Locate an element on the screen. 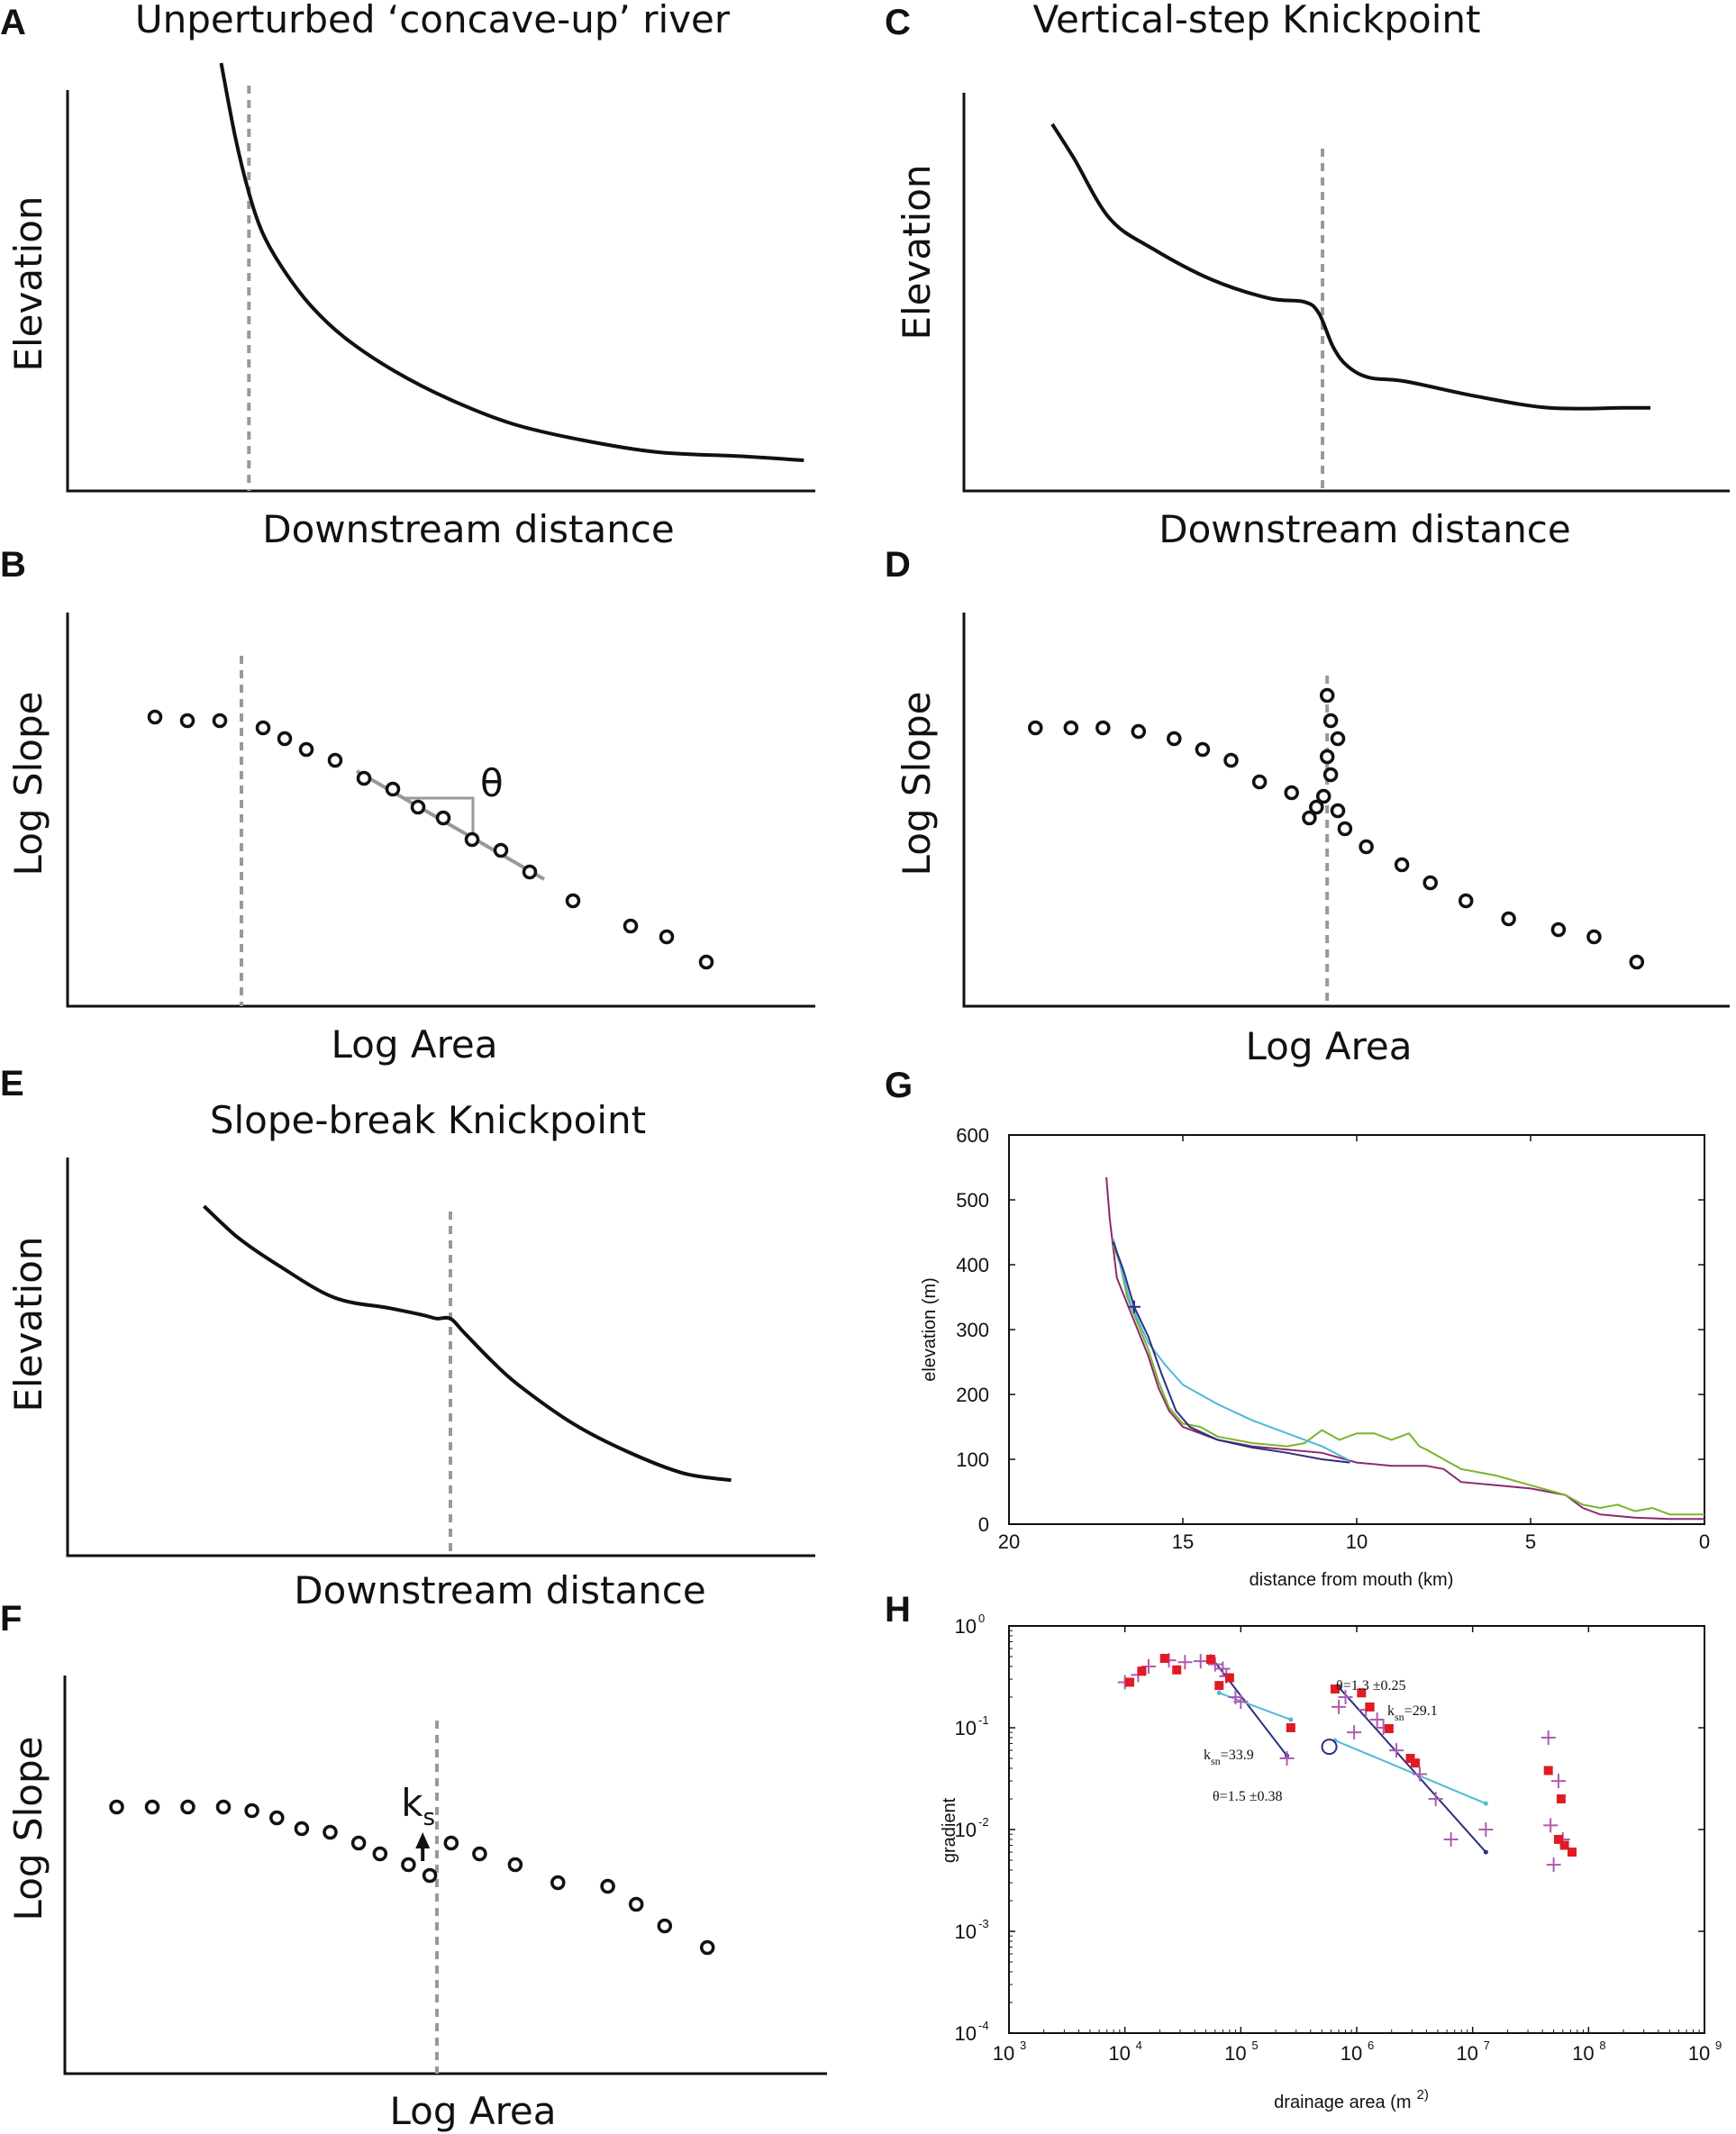 The height and width of the screenshot is (2134, 1736). panel-c-axes is located at coordinates (1346, 293).